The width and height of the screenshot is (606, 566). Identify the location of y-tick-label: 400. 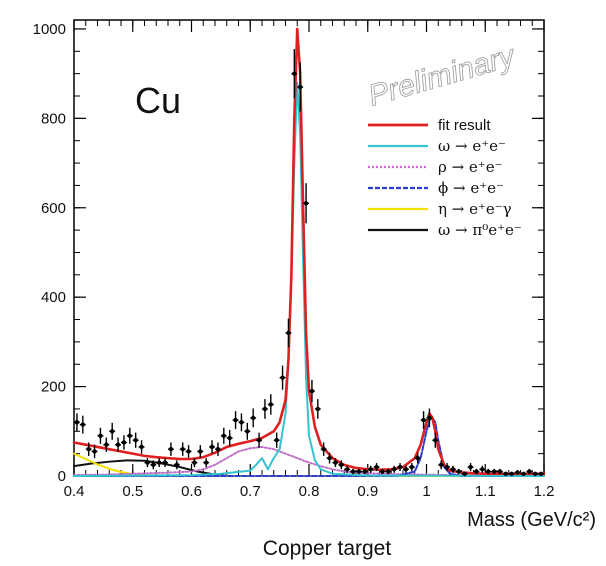
(53, 297).